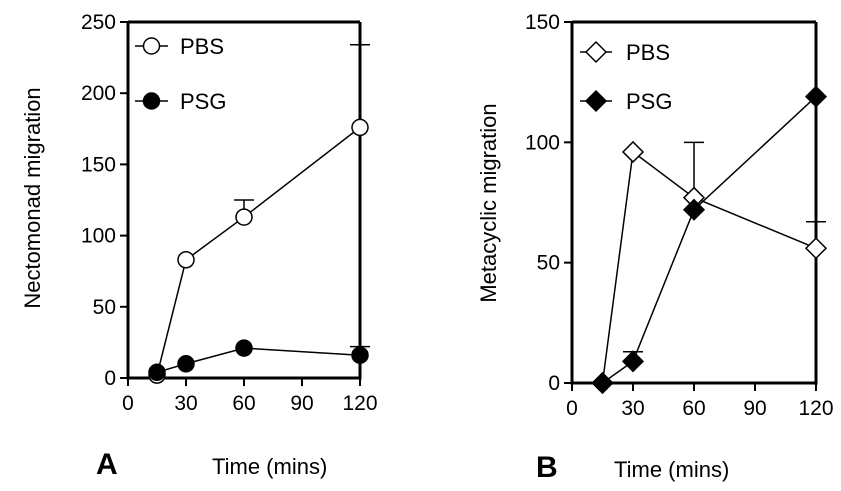  Describe the element at coordinates (32, 197) in the screenshot. I see `y-axis-title: Nectomonad migration` at that location.